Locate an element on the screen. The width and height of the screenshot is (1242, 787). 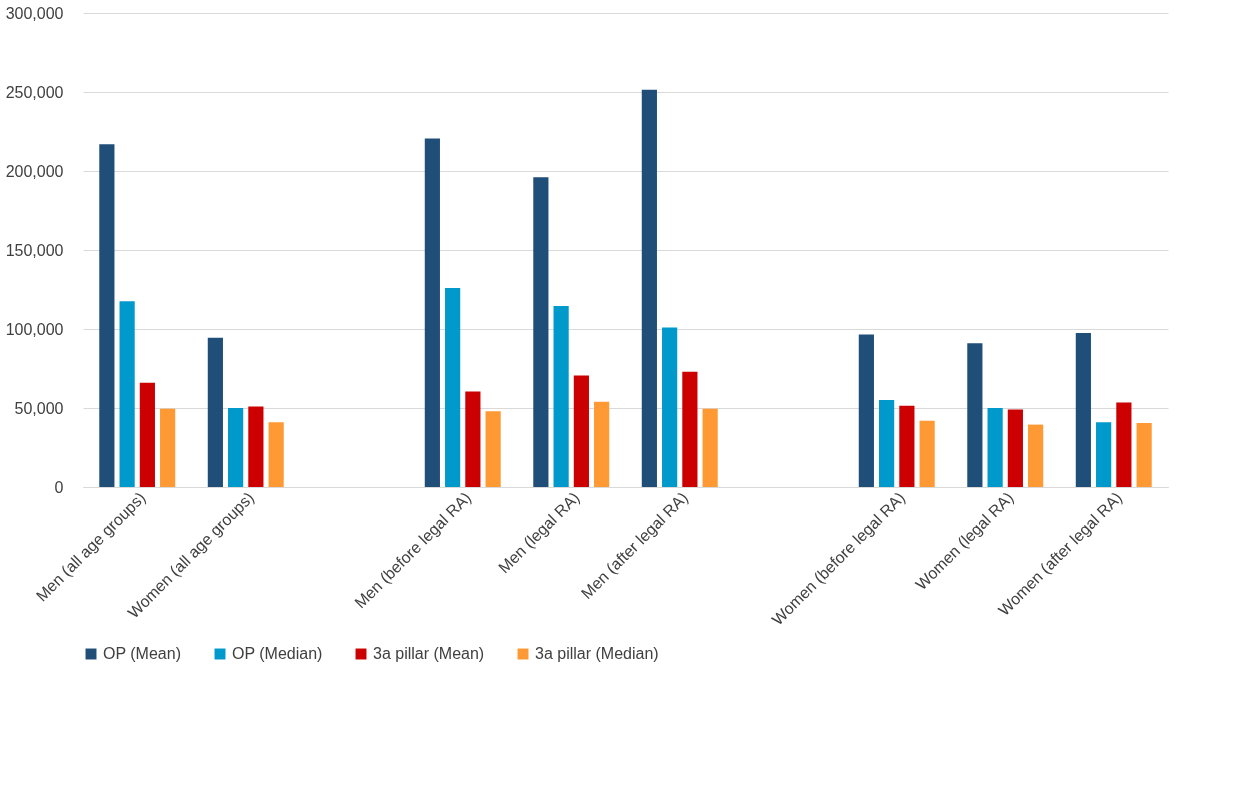
y-tick-label: 100,000 is located at coordinates (34, 329).